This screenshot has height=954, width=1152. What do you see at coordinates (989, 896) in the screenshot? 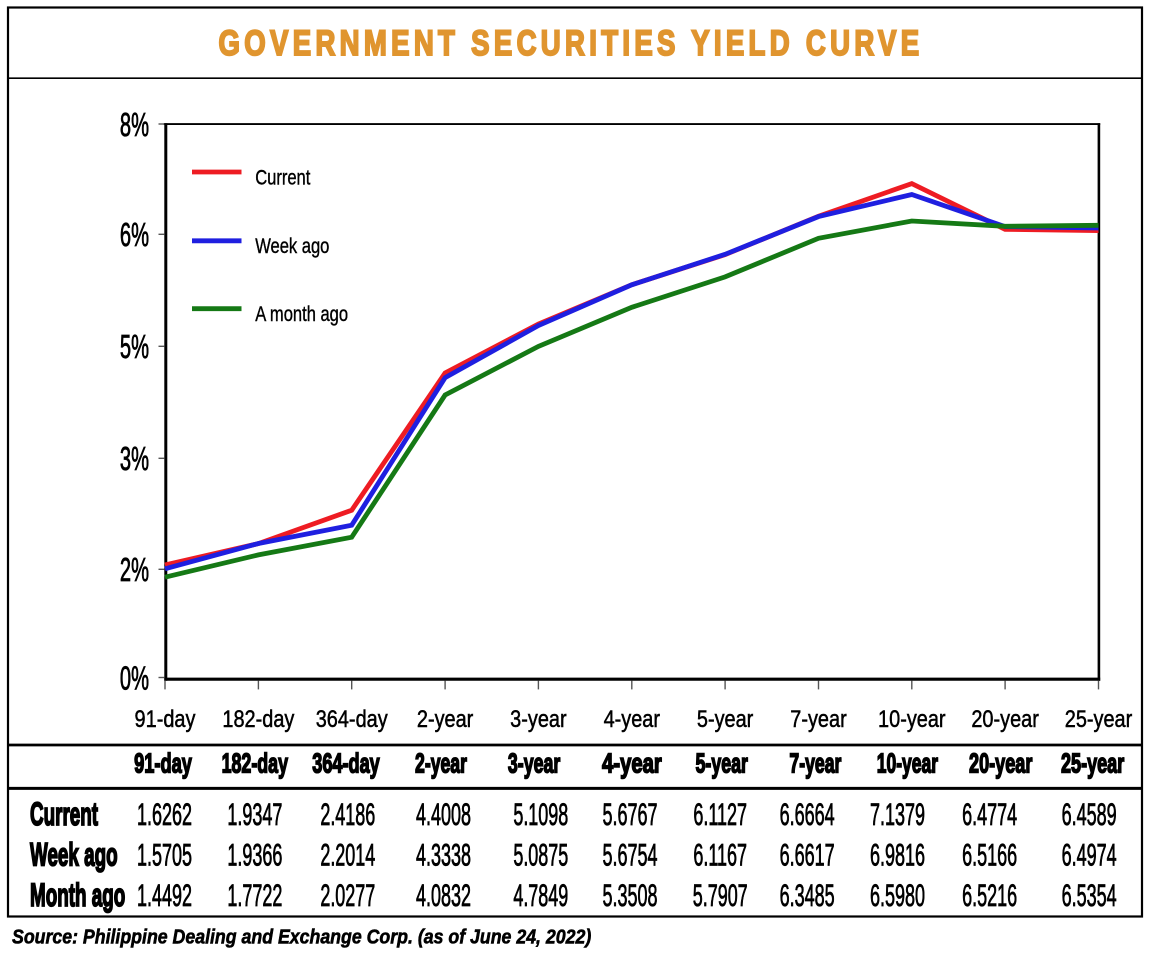
I see `svg-text: 6.5216` at bounding box center [989, 896].